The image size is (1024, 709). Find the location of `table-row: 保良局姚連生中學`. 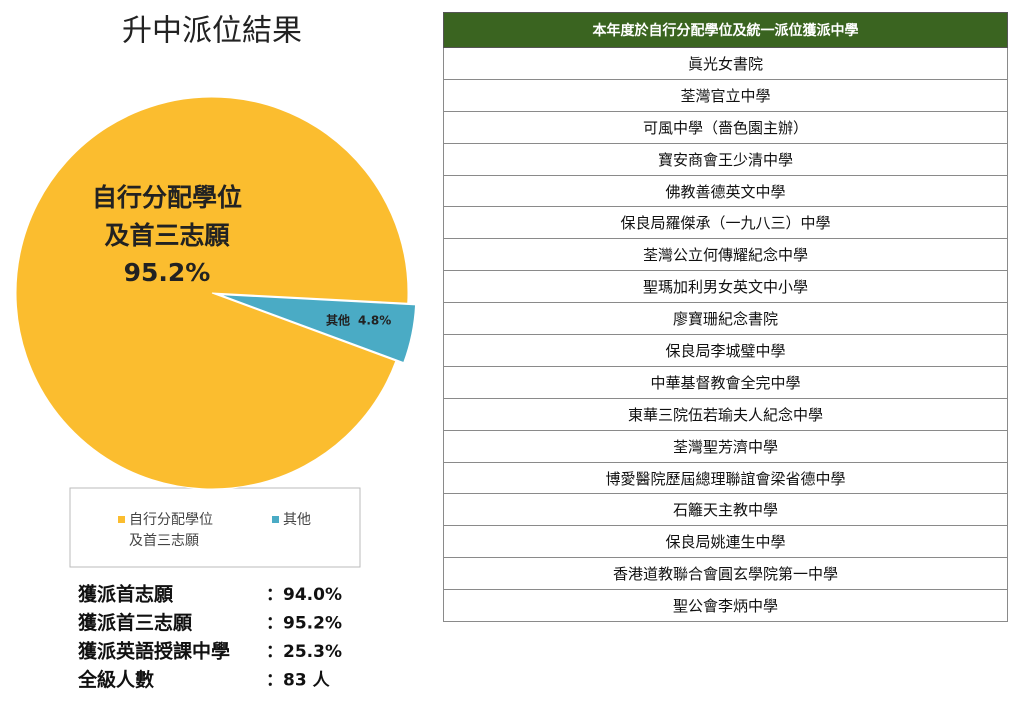

table-row: 保良局姚連生中學 is located at coordinates (725, 542).